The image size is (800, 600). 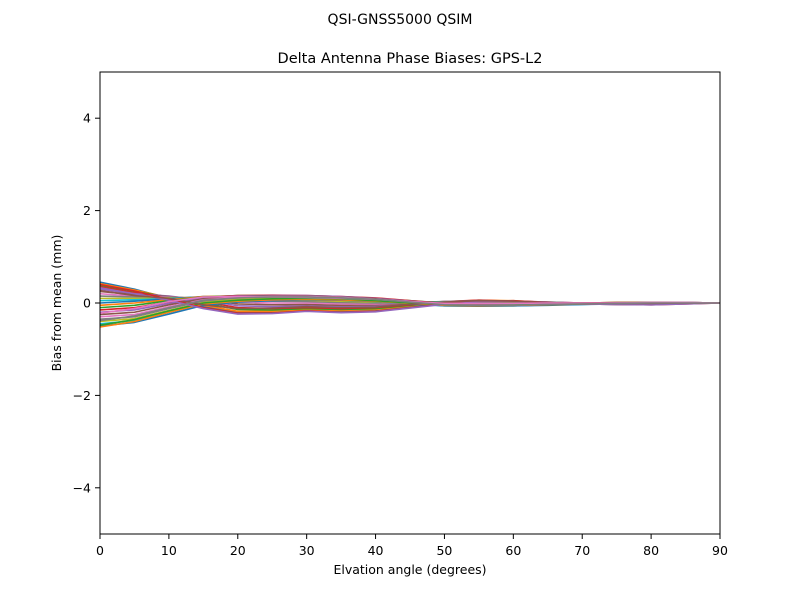 I want to click on y-axis-ticks: −4 −2 0 2 4, so click(x=86, y=303).